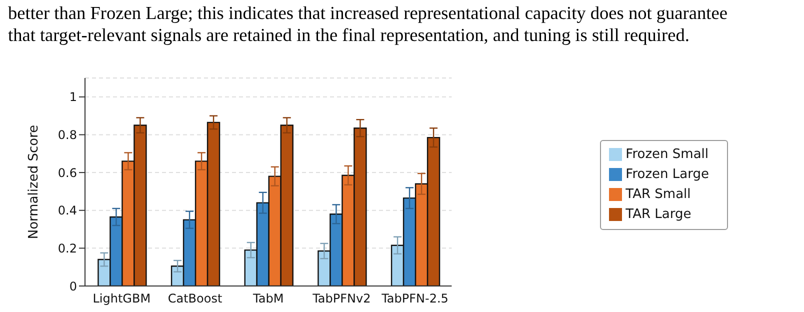  What do you see at coordinates (67, 211) in the screenshot?
I see `y-tick-label: 0.4` at bounding box center [67, 211].